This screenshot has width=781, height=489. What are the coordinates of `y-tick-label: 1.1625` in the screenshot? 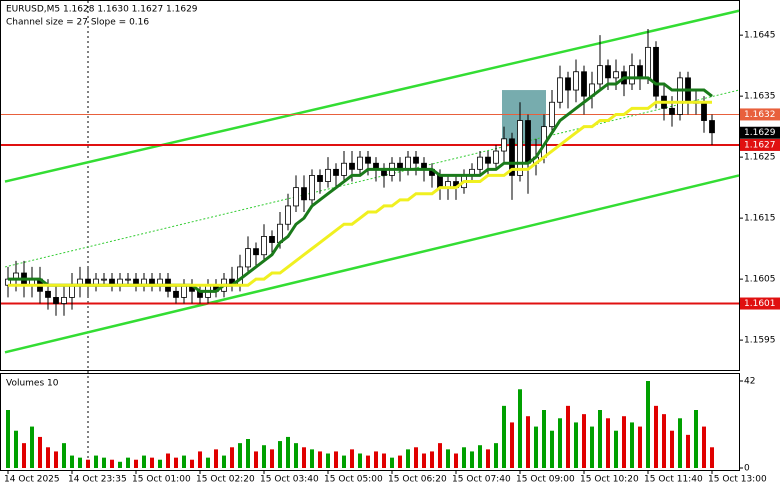 It's located at (760, 158).